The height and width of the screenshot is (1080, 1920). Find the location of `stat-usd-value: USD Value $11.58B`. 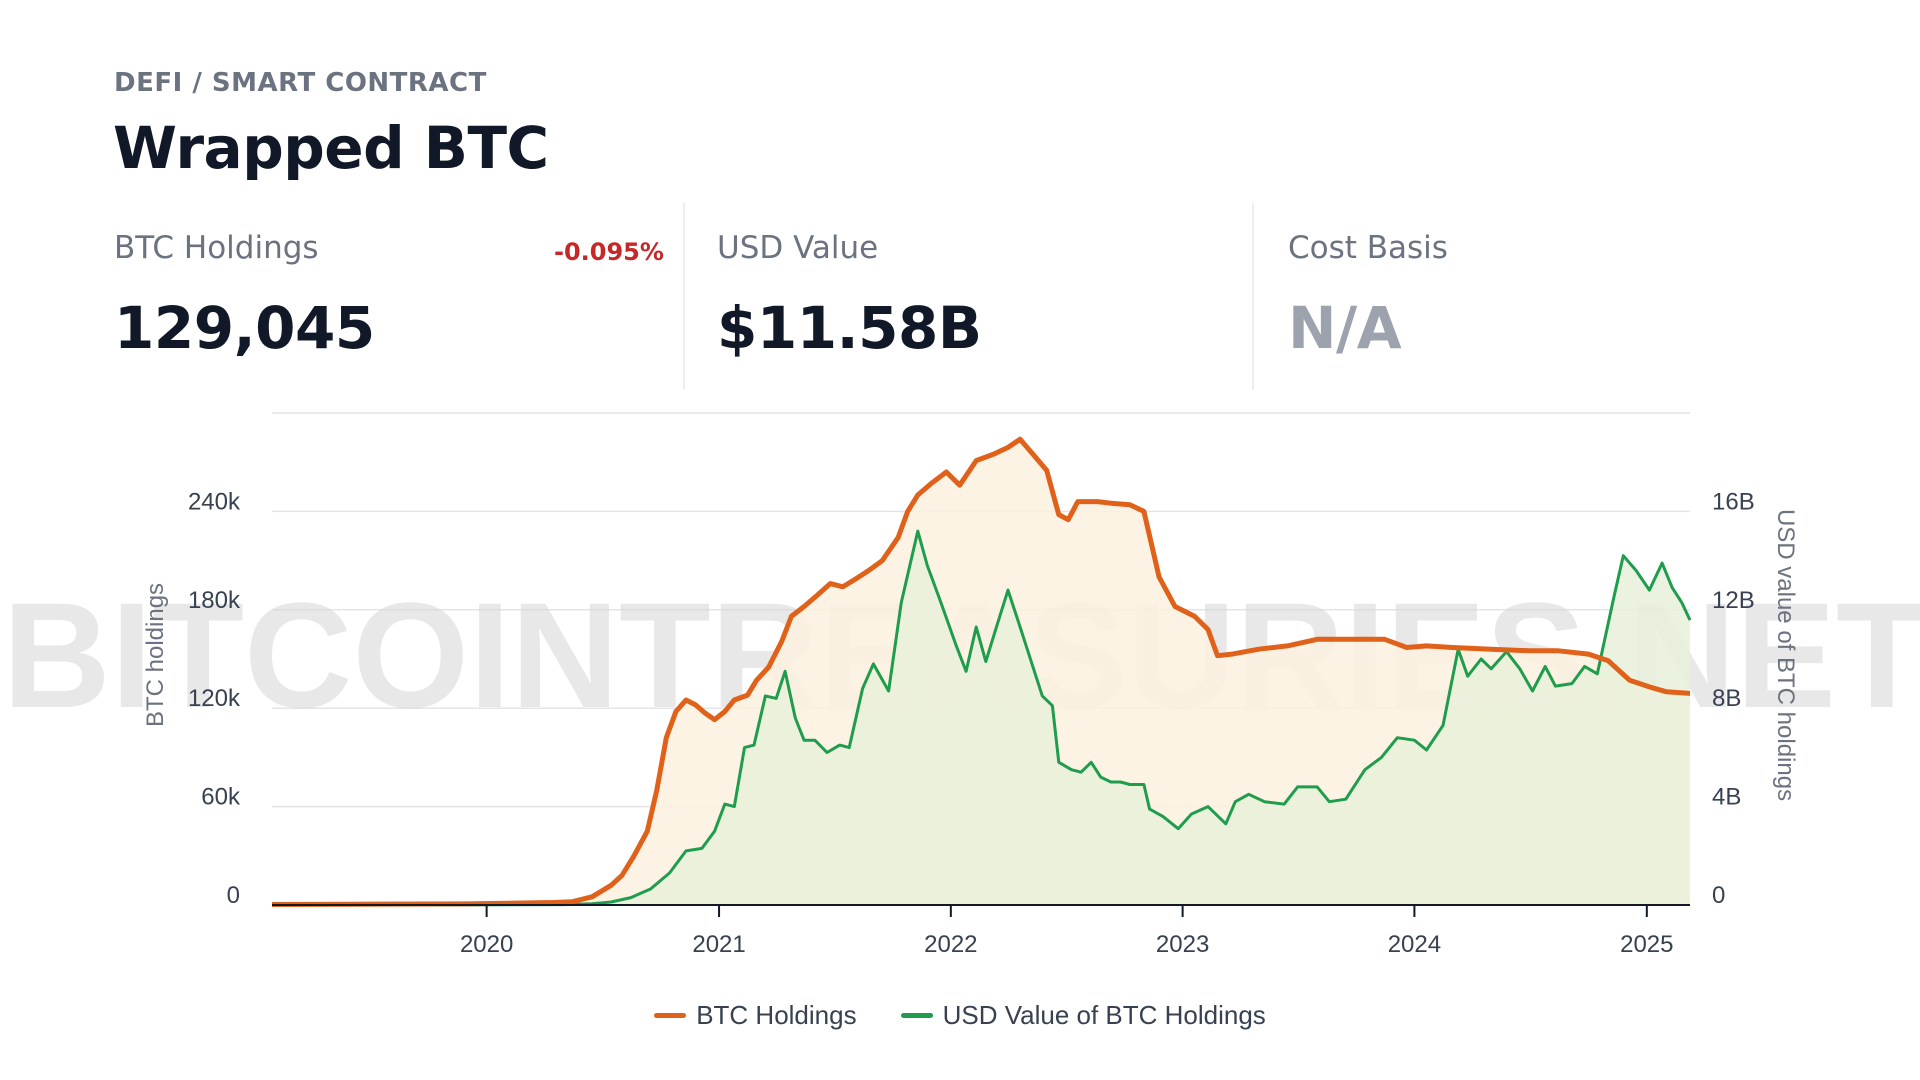

stat-usd-value: USD Value $11.58B is located at coordinates (977, 295).